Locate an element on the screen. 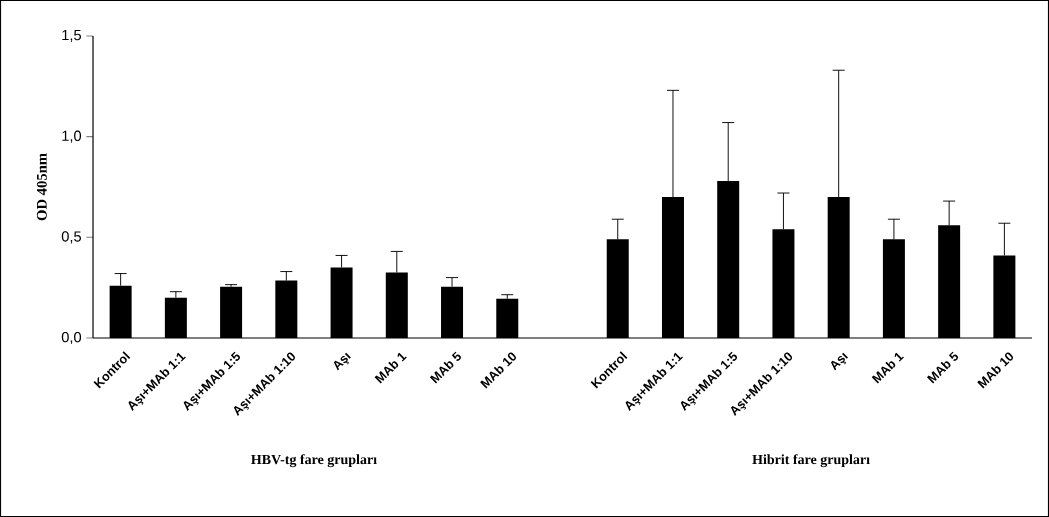 This screenshot has width=1049, height=517. y-axis-title: OD 405nm is located at coordinates (41, 187).